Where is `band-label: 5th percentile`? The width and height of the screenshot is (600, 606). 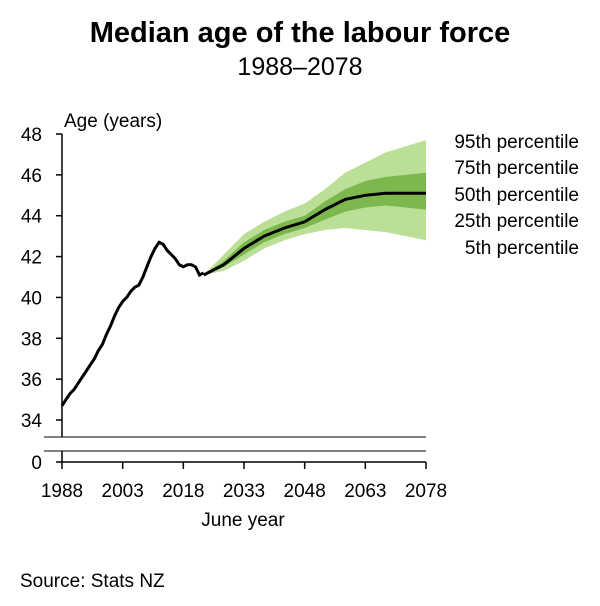
band-label: 5th percentile is located at coordinates (522, 248).